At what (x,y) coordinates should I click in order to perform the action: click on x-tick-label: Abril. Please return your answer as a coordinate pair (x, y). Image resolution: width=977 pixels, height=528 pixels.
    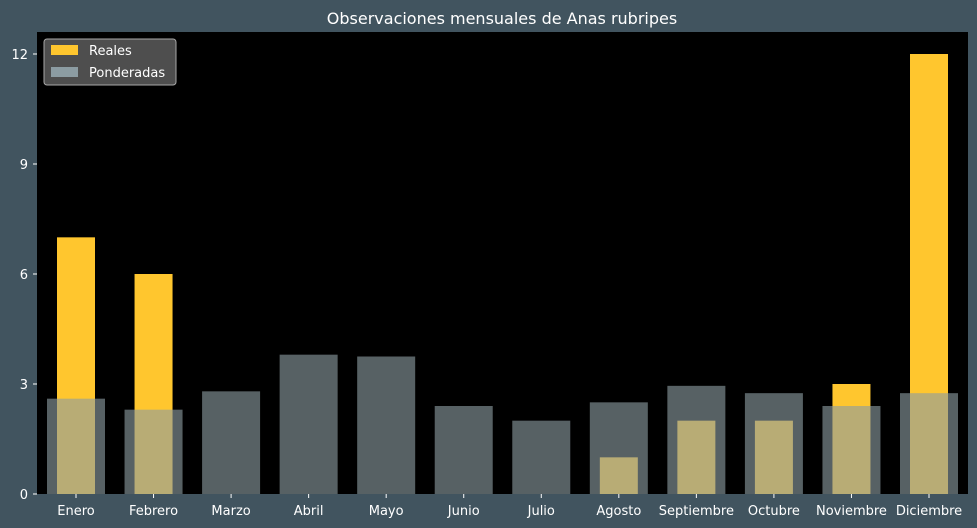
    Looking at the image, I should click on (309, 511).